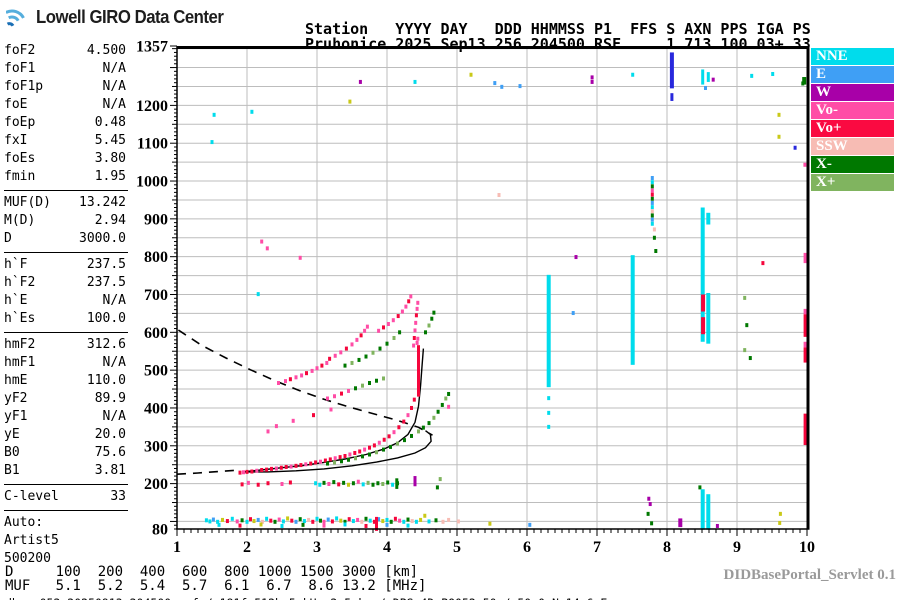  I want to click on y-tick-700: 700, so click(156, 295).